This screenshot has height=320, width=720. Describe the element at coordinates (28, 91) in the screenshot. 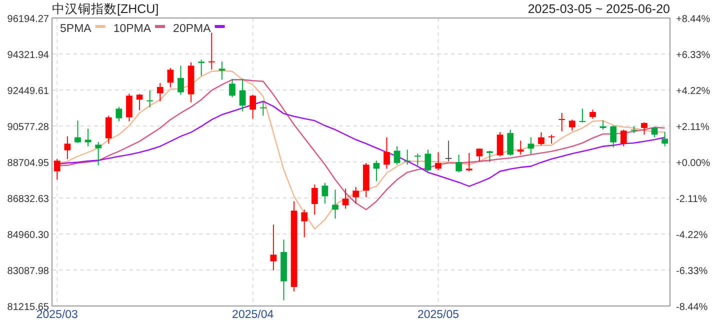

I see `y-tick-label: 92449.61` at that location.